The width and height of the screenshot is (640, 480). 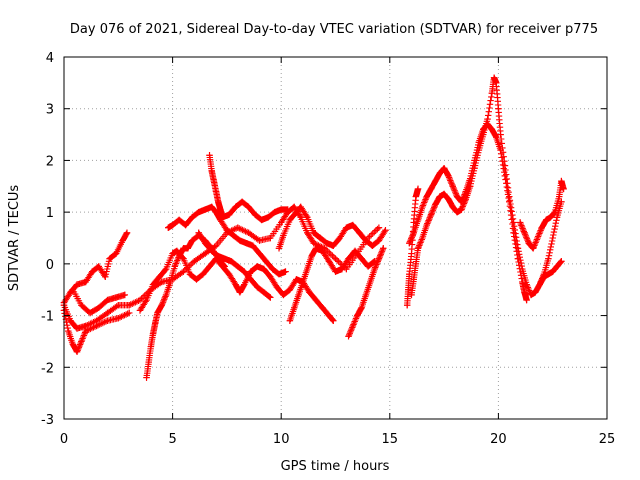 What do you see at coordinates (50, 161) in the screenshot?
I see `y-tick-label: 2` at bounding box center [50, 161].